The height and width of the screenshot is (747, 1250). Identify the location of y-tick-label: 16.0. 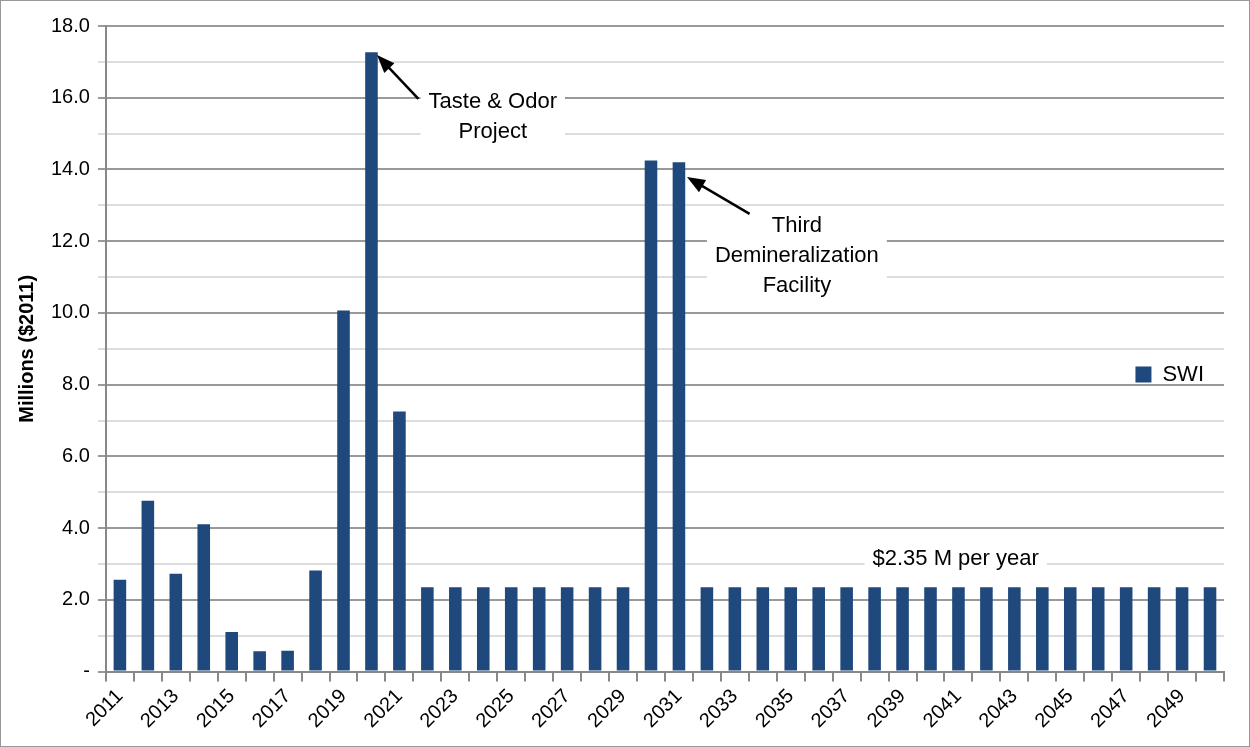
(70, 96).